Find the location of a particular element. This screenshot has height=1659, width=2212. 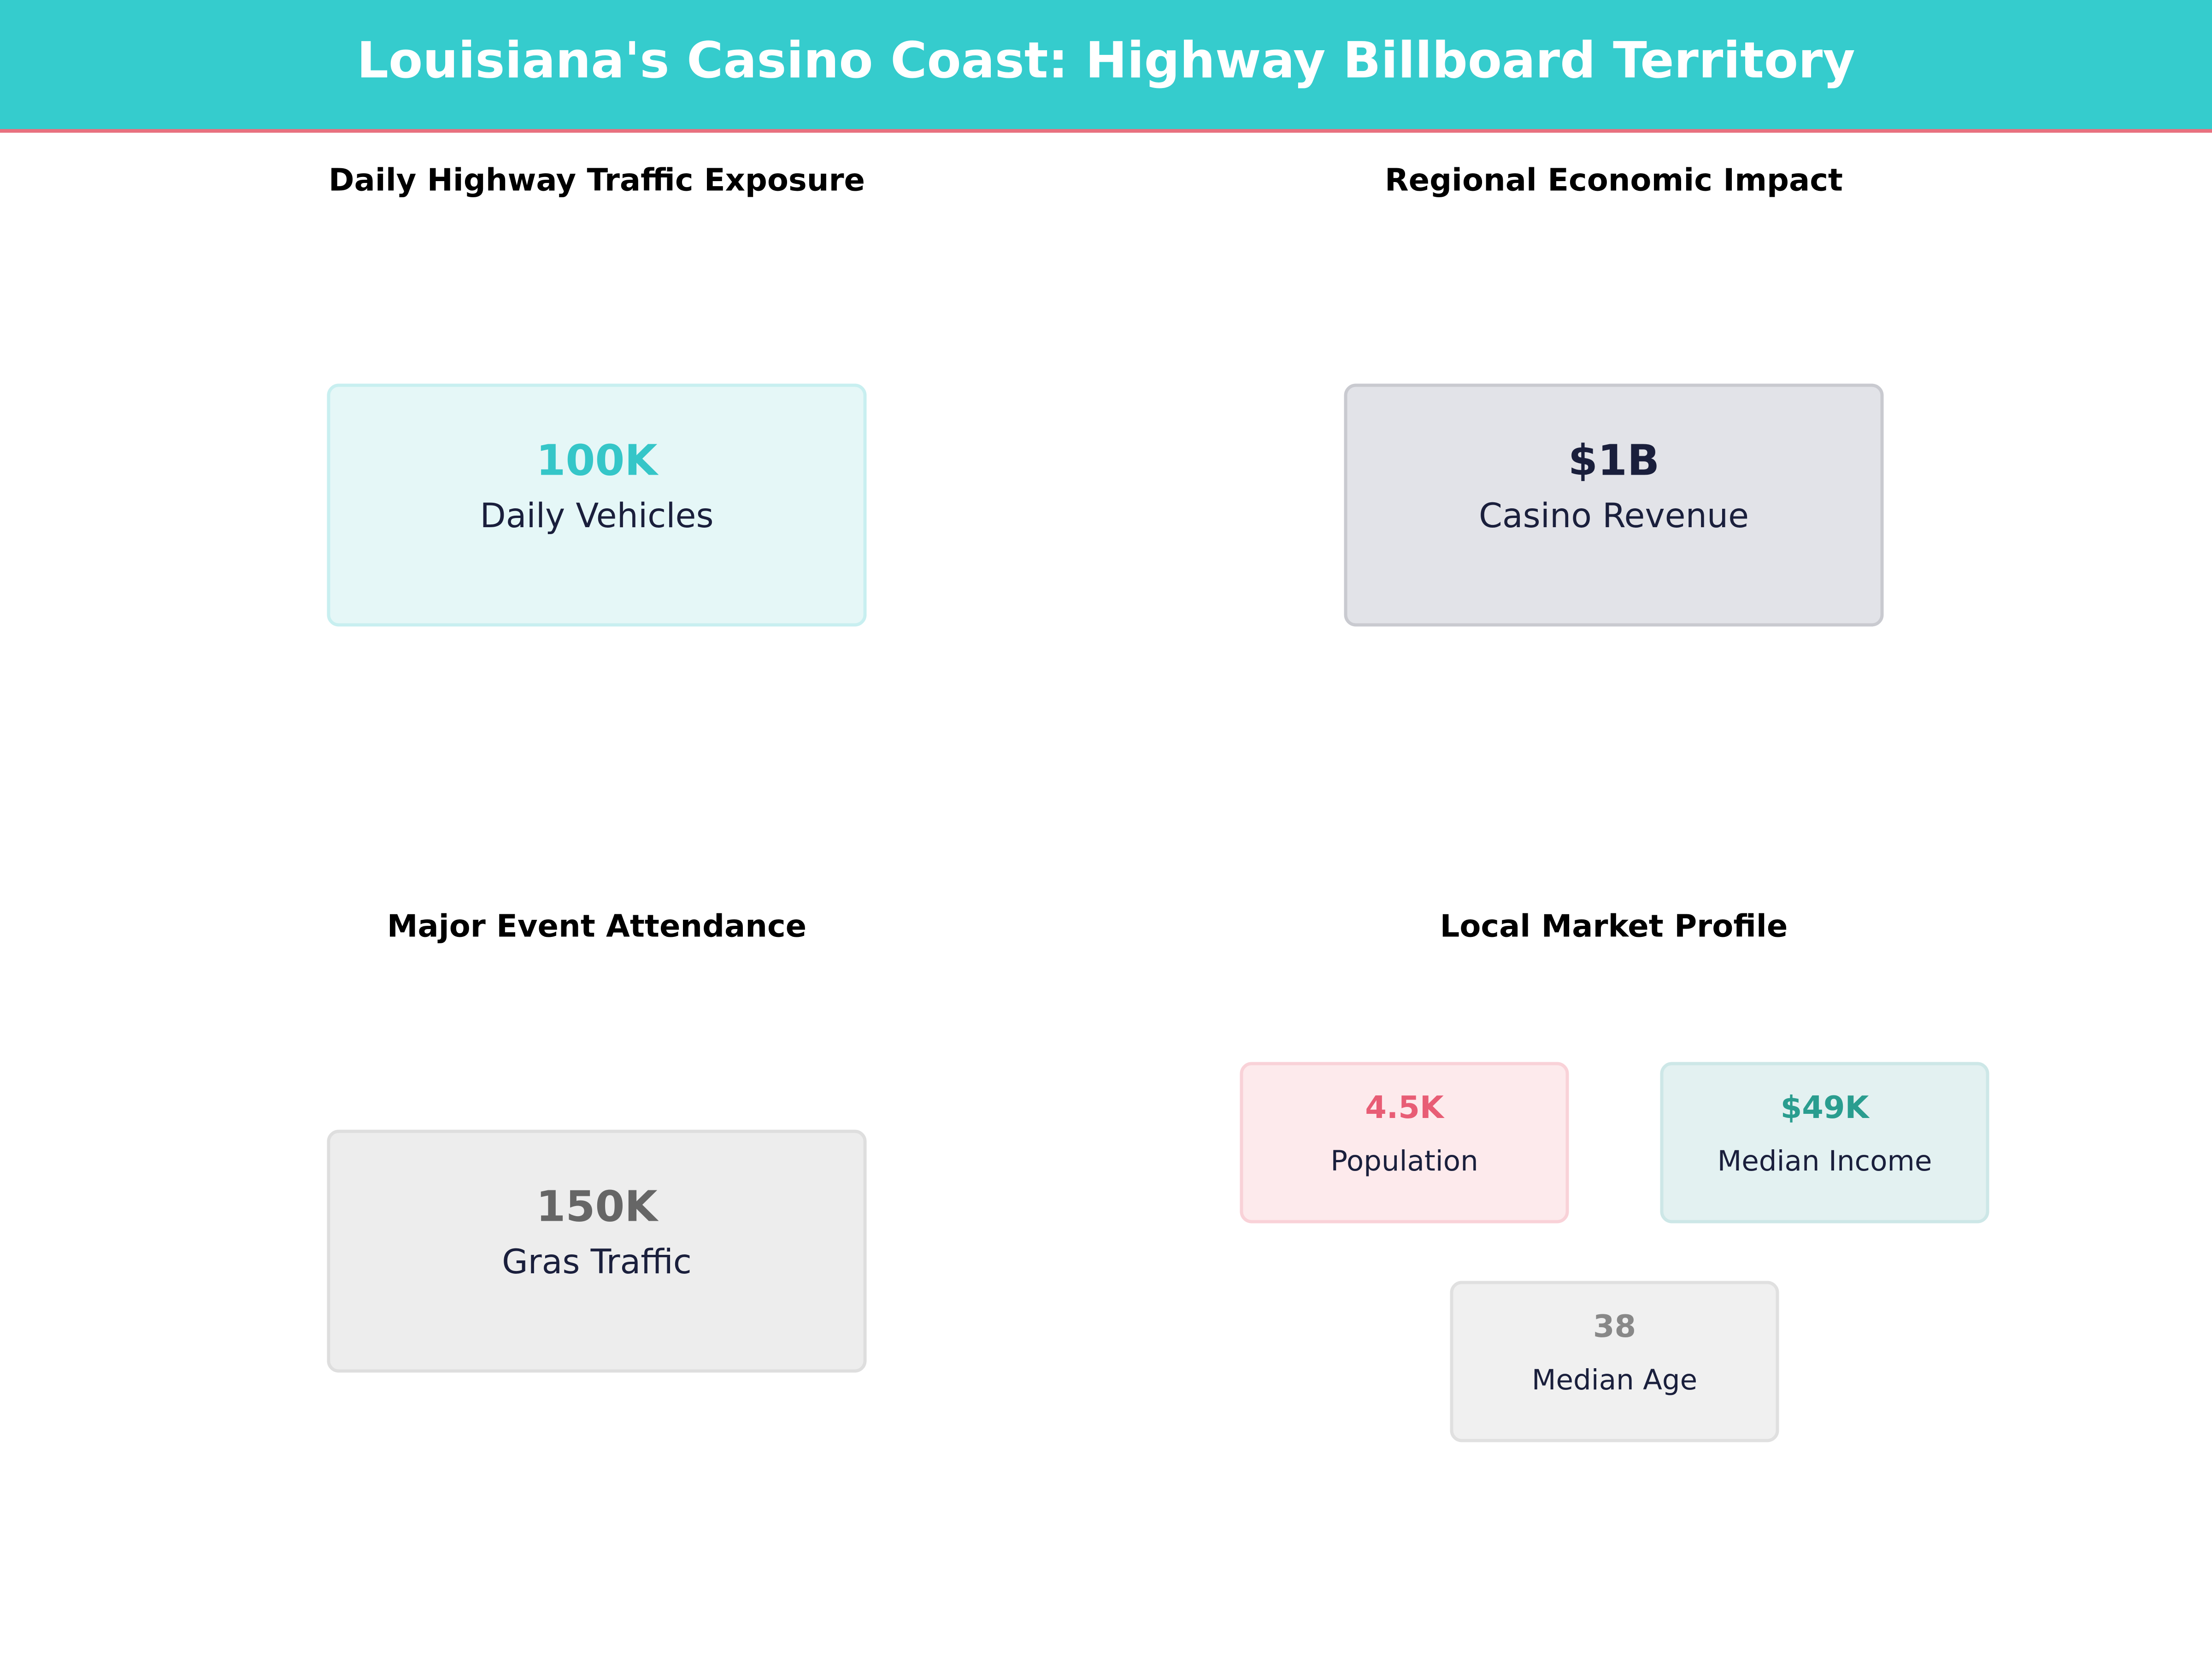

metric-value: 100K is located at coordinates (597, 460).